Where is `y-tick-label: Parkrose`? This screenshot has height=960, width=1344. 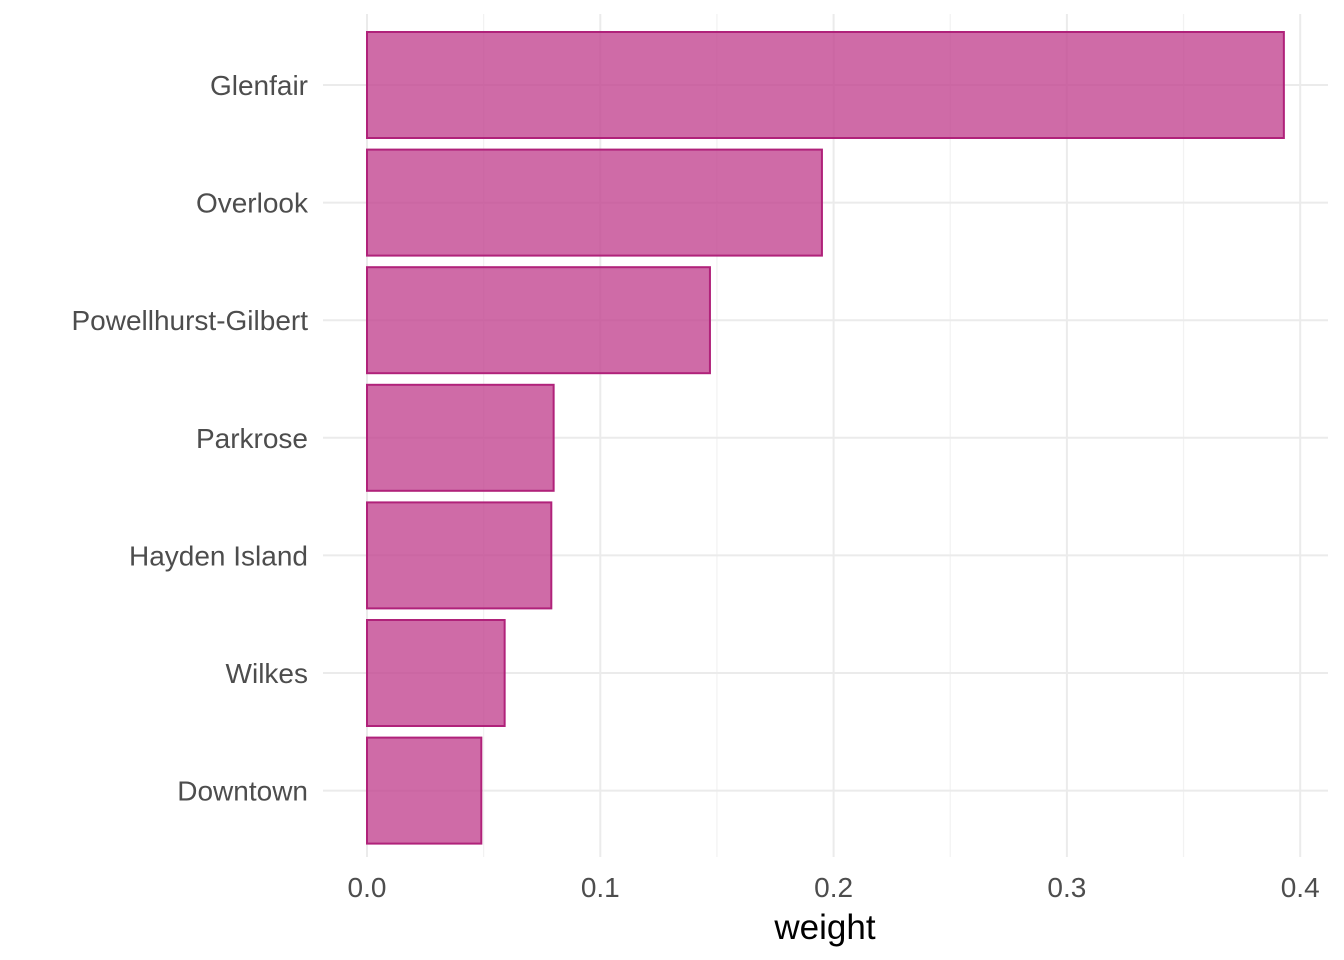
y-tick-label: Parkrose is located at coordinates (252, 438).